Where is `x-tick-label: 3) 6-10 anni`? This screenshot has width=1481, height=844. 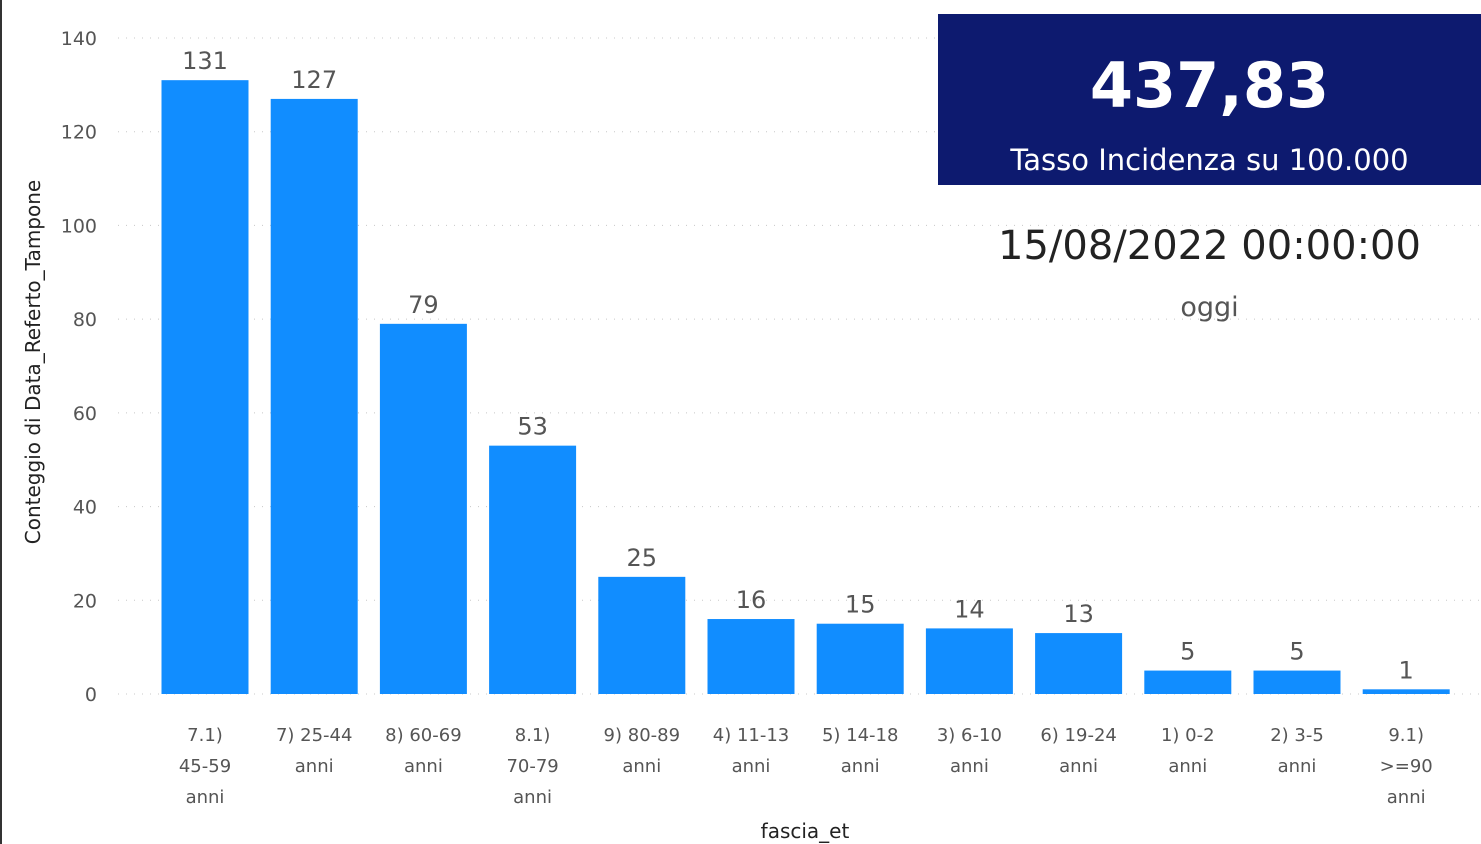
x-tick-label: 3) 6-10 anni is located at coordinates (969, 751).